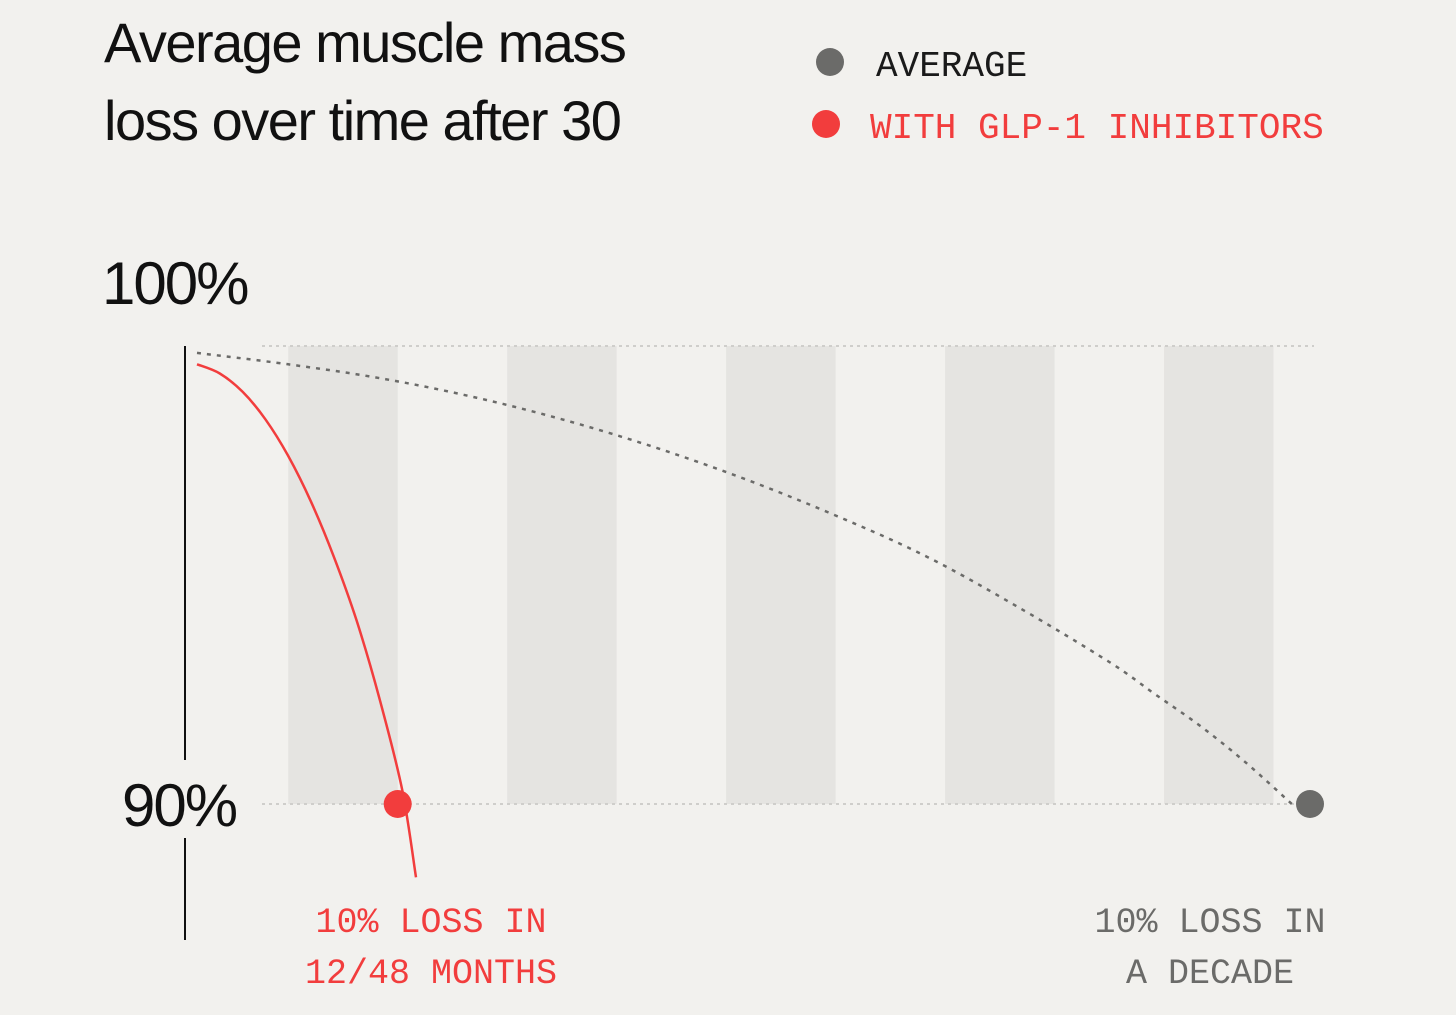 The width and height of the screenshot is (1456, 1015). I want to click on legend-average-label: AVERAGE, so click(951, 66).